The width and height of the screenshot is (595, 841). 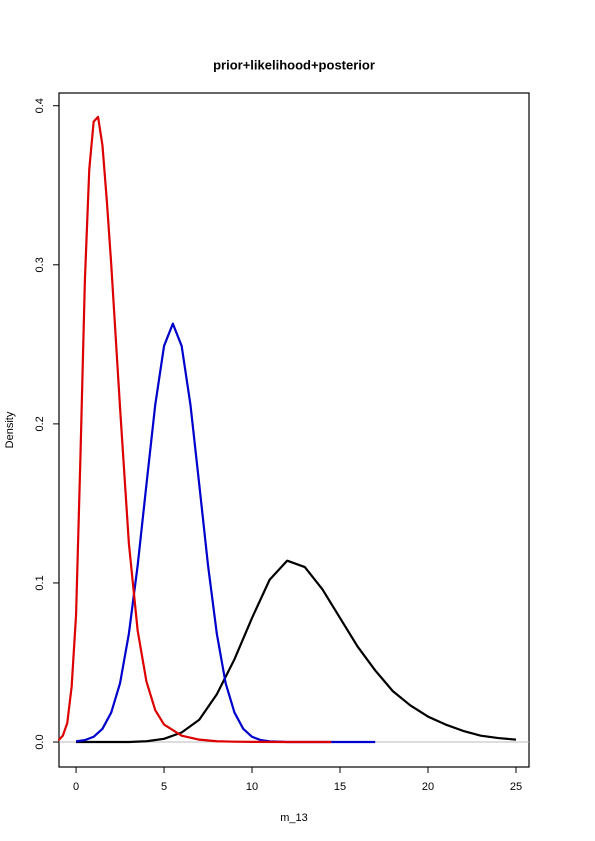 What do you see at coordinates (10, 429) in the screenshot?
I see `y-axis-label: Density` at bounding box center [10, 429].